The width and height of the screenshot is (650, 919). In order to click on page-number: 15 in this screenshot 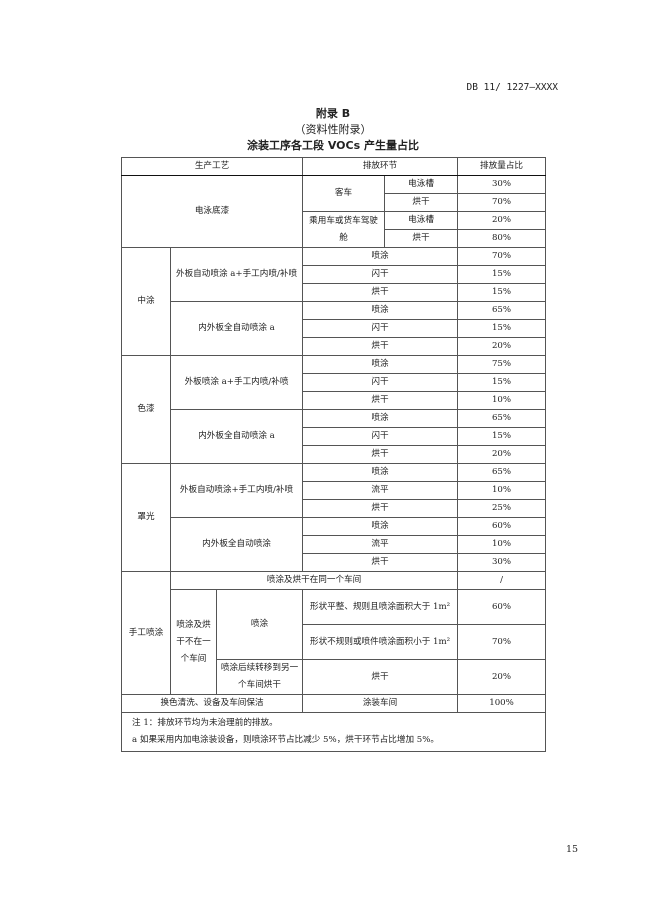, I will do `click(572, 849)`.